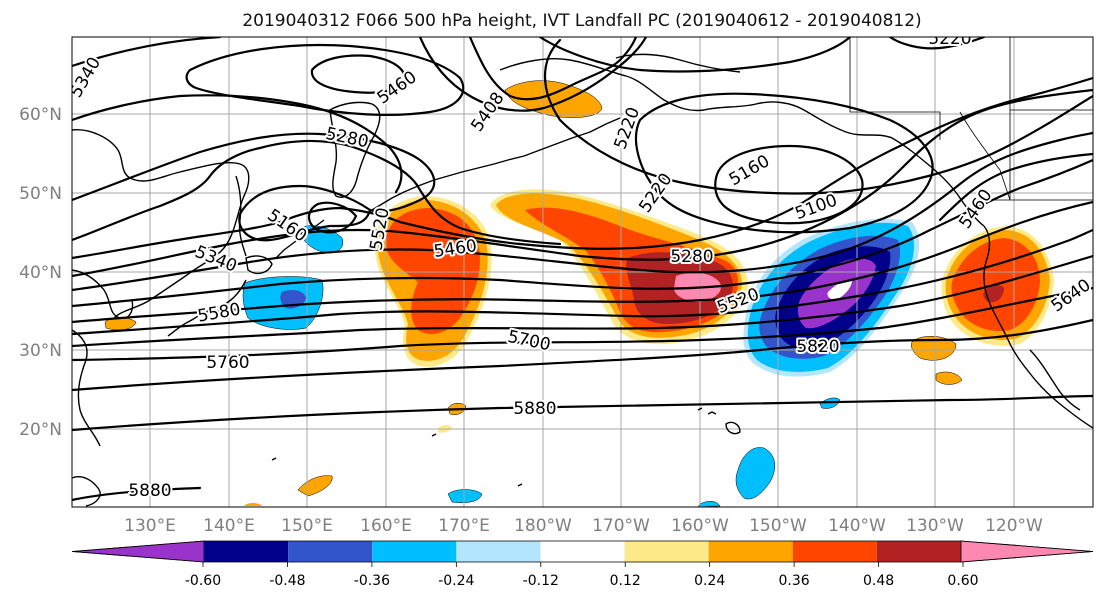  What do you see at coordinates (1038, 327) in the screenshot?
I see `coast-na-west` at bounding box center [1038, 327].